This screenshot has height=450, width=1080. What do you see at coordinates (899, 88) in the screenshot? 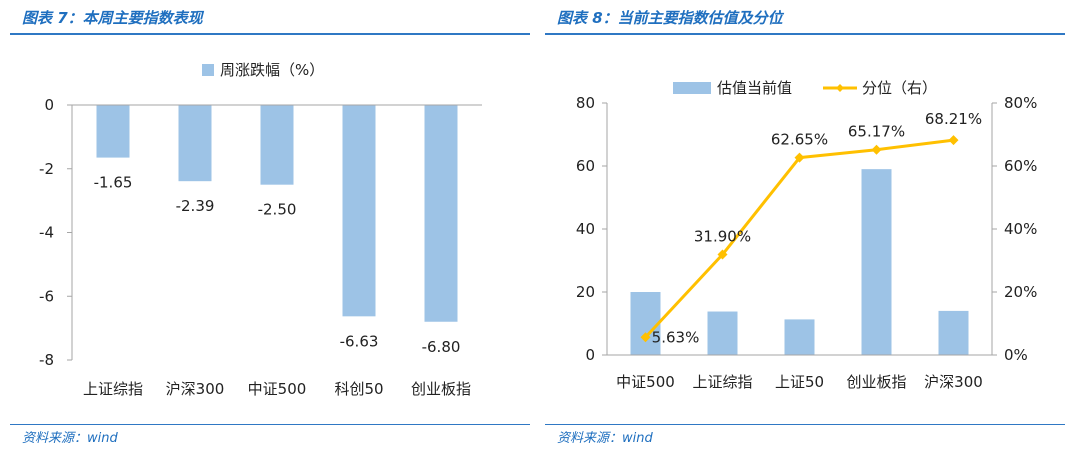
I see `legend-label: 分位（右）` at bounding box center [899, 88].